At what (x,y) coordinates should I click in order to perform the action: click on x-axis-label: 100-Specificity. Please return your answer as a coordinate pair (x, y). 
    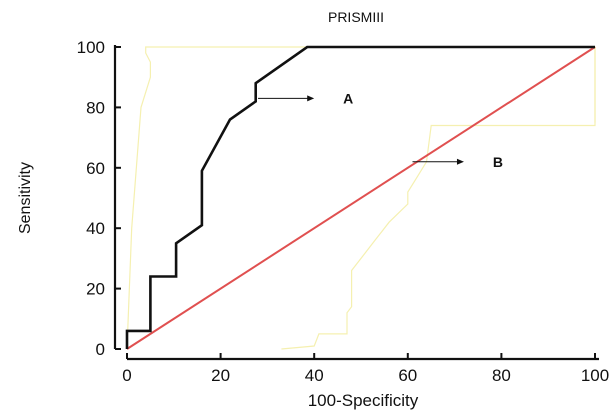
    Looking at the image, I should click on (363, 400).